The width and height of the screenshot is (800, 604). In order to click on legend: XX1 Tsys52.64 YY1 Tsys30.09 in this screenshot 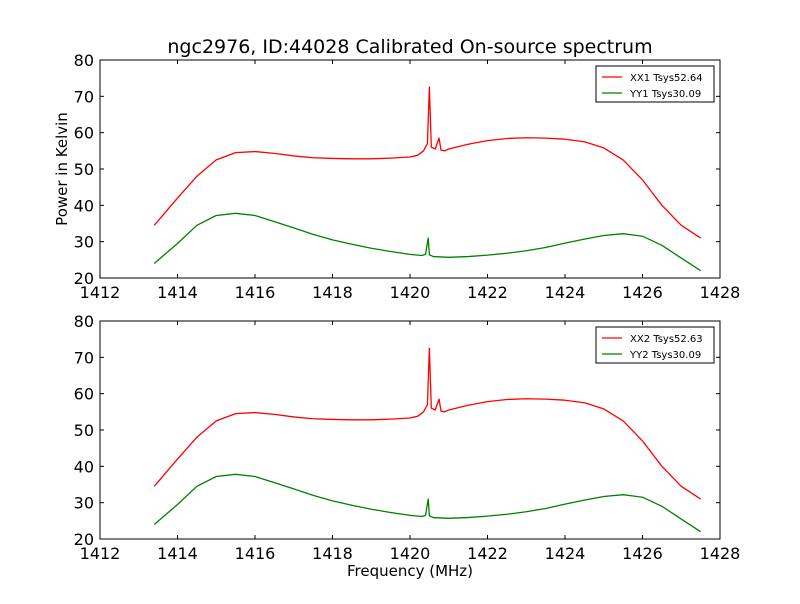, I will do `click(655, 84)`.